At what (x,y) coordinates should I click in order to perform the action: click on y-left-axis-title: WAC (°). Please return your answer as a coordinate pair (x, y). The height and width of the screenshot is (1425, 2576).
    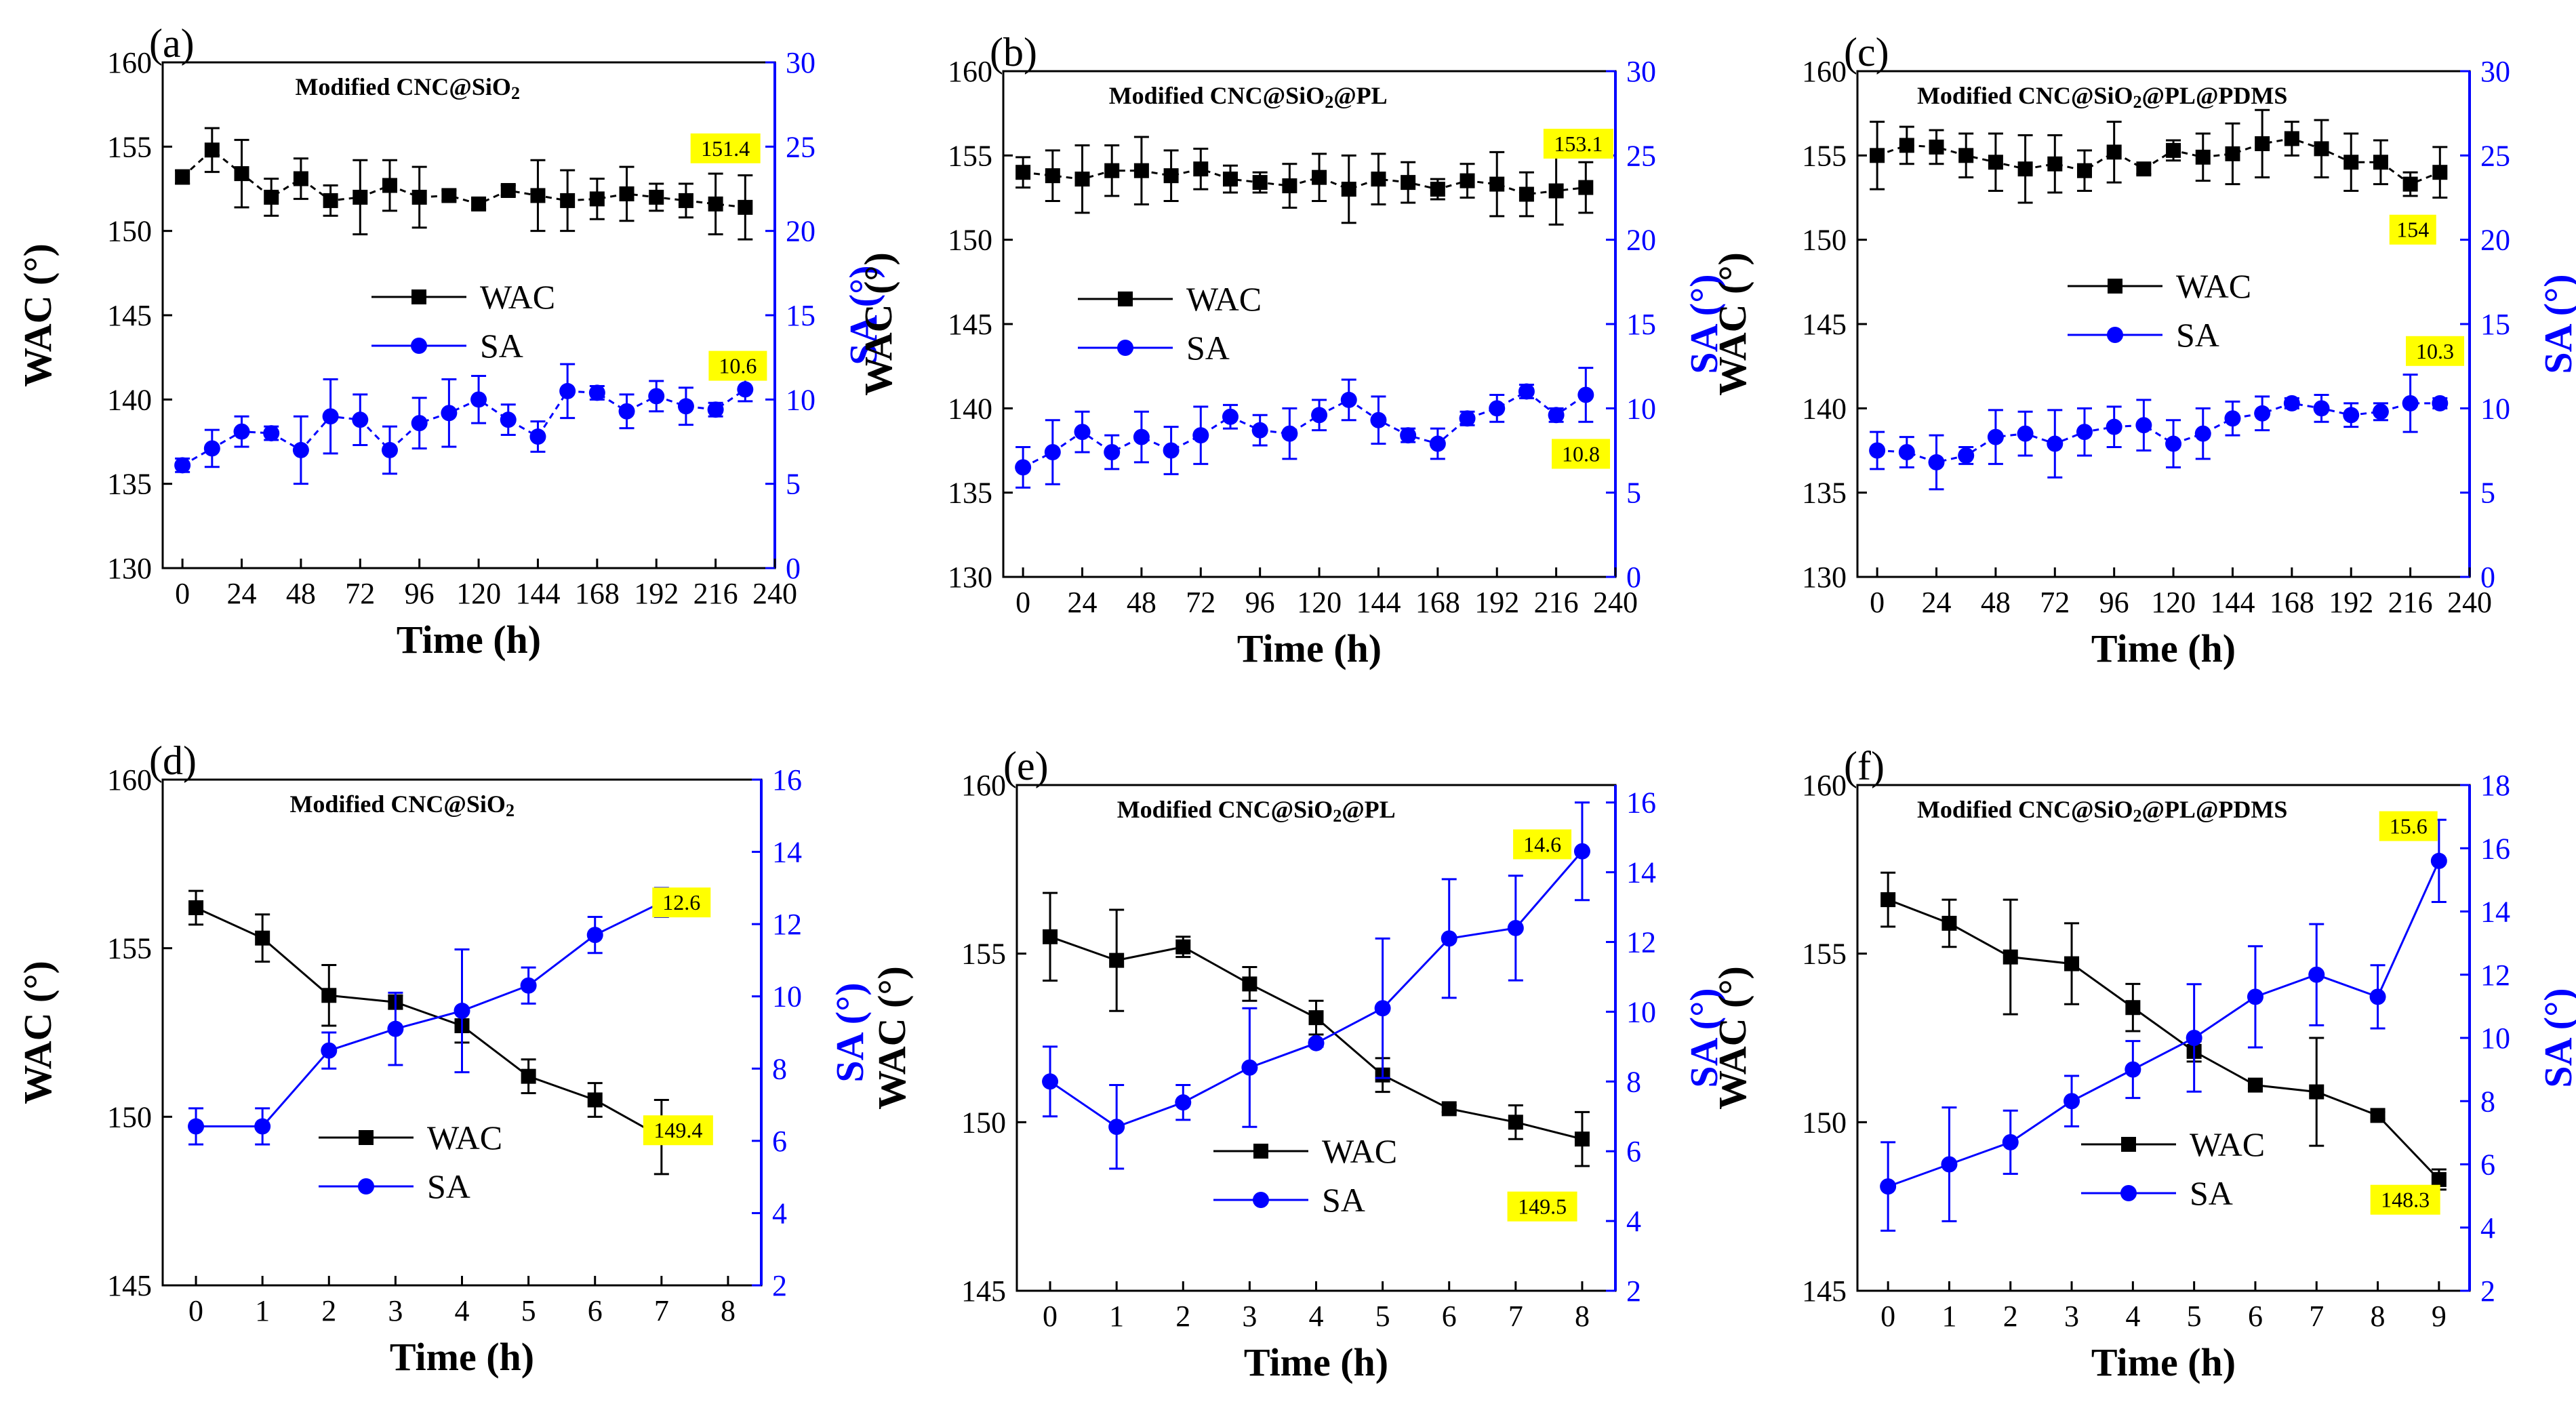
    Looking at the image, I should click on (1732, 1038).